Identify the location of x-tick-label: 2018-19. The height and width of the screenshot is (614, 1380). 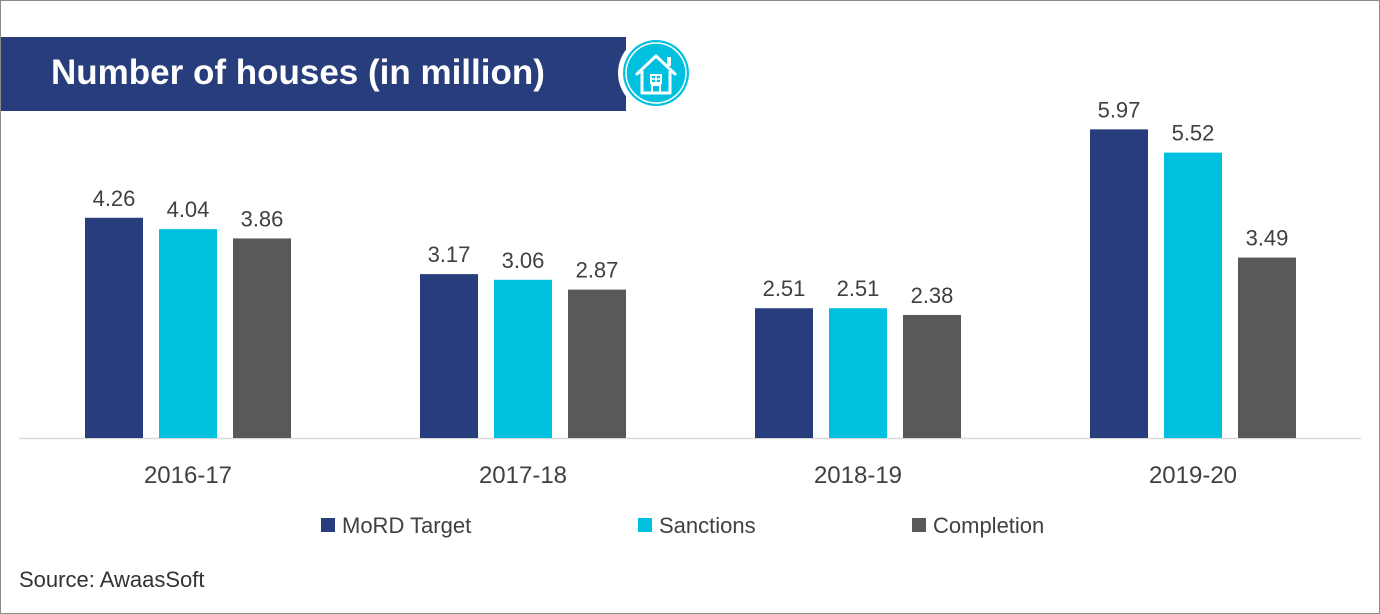
(858, 475).